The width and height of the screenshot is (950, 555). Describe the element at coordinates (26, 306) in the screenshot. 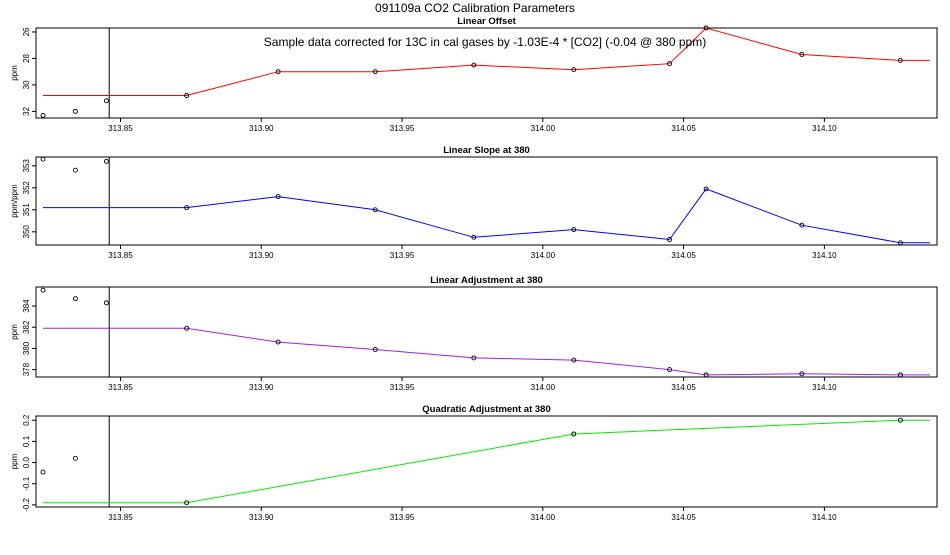

I see `linear-adjustment-y-tick-label: 384` at that location.